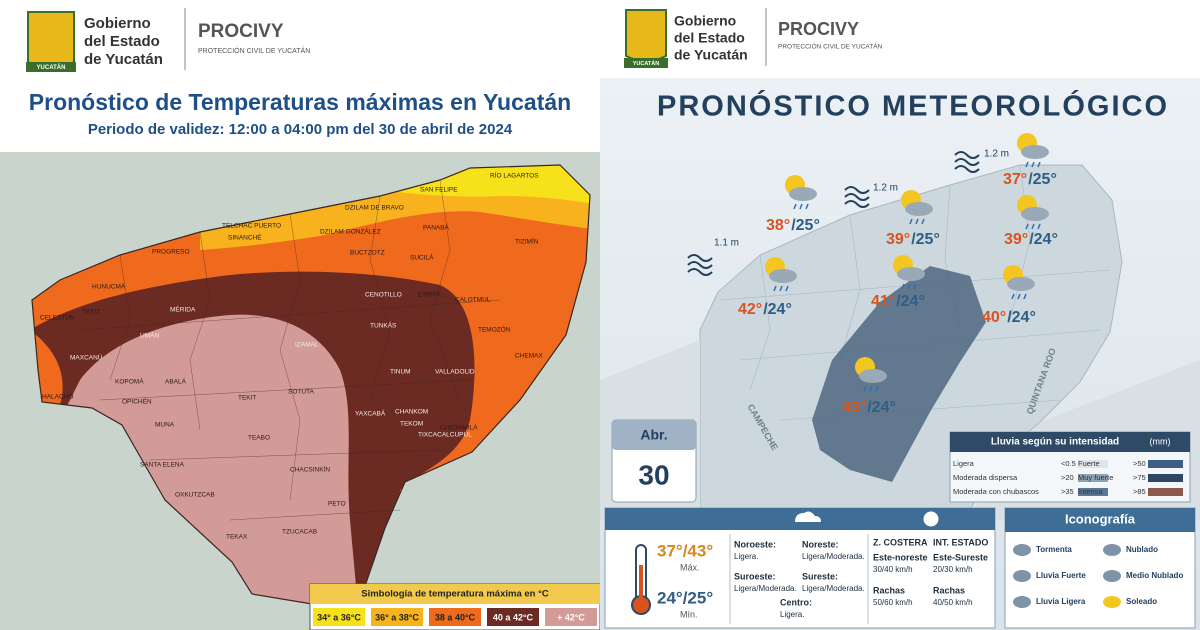 The image size is (1200, 630). I want to click on legend-title: Simbología de temperatura máxima en °C, so click(455, 594).